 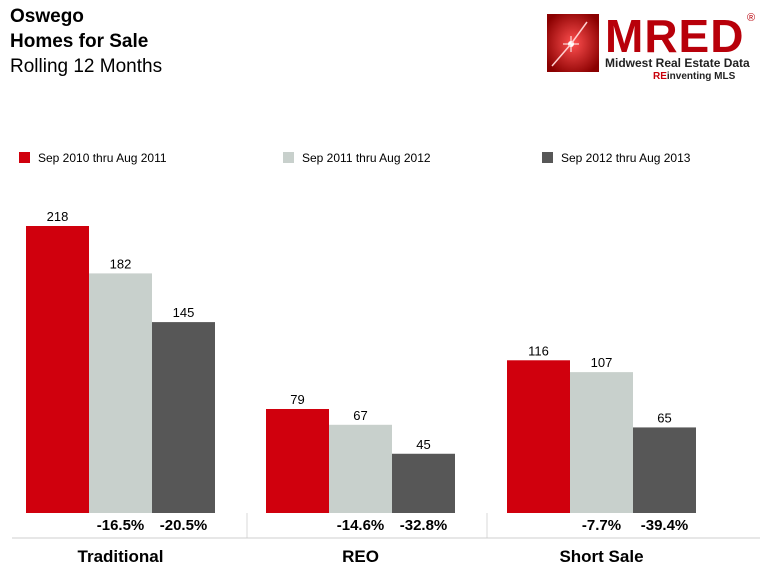 I want to click on logo-slogan: REinventing MLS, so click(x=694, y=76).